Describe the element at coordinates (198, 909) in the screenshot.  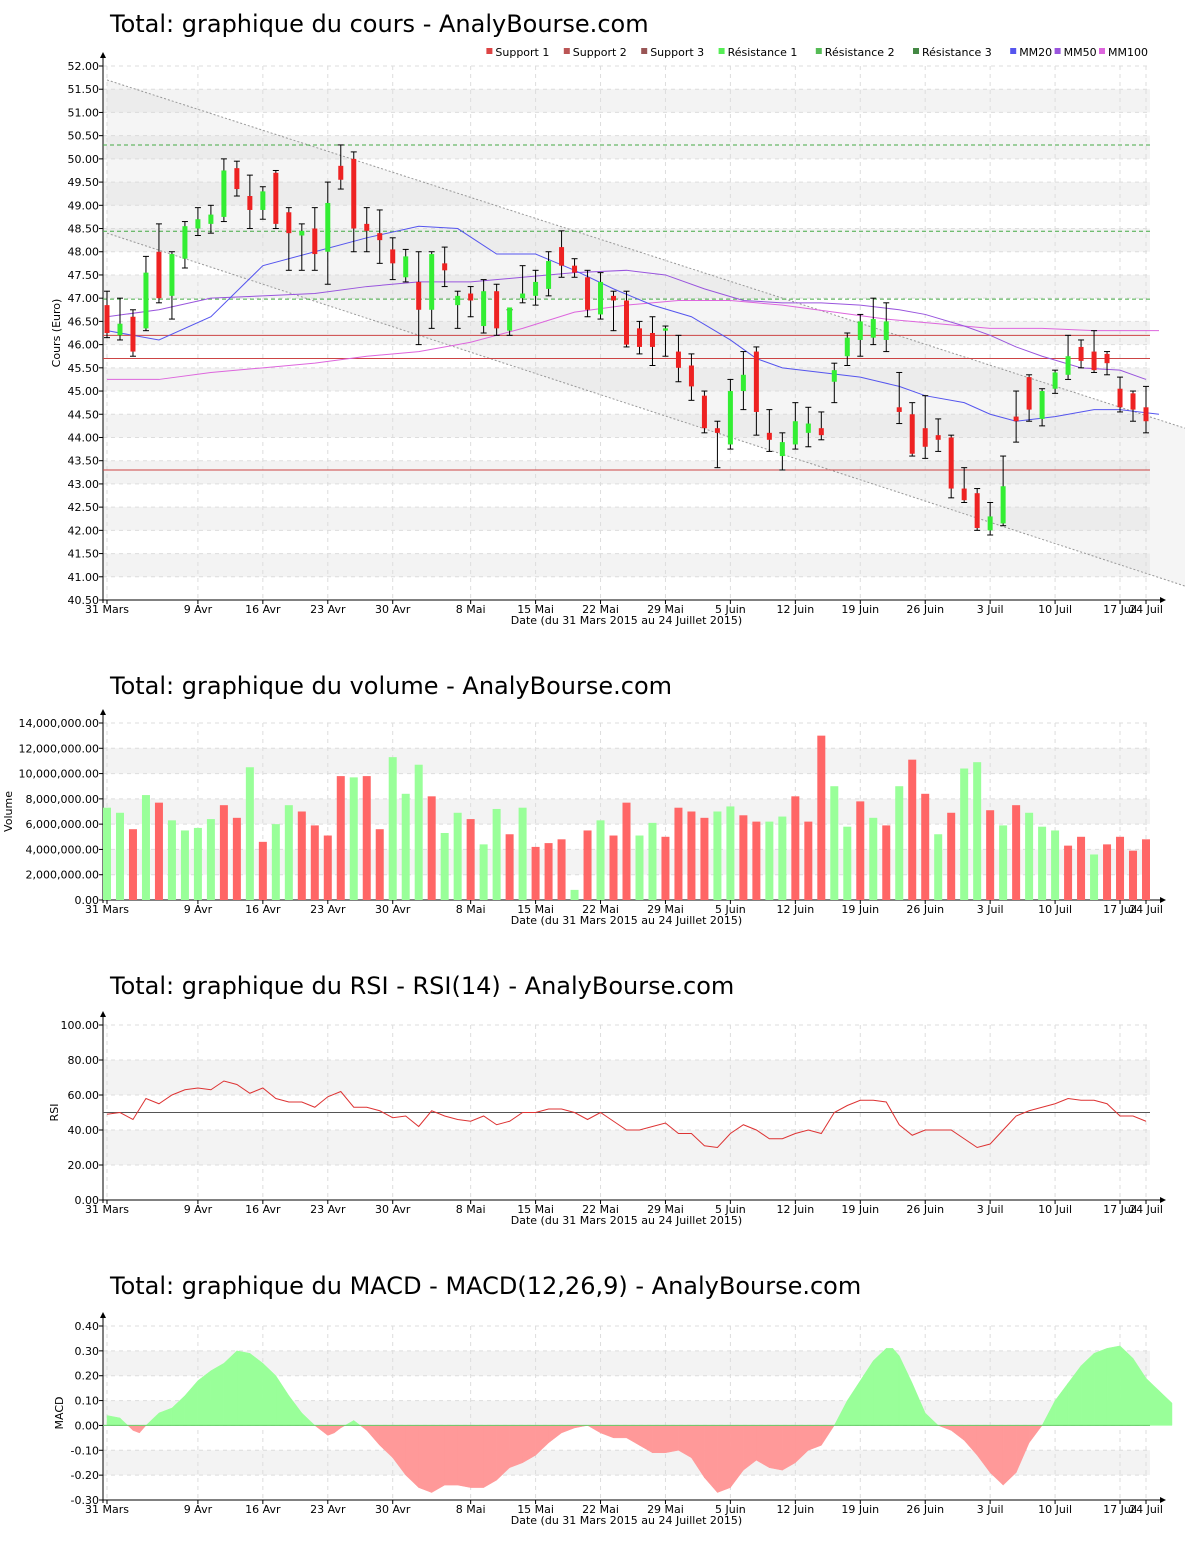
I see `volume-x-tick-label: 9 Avr` at that location.